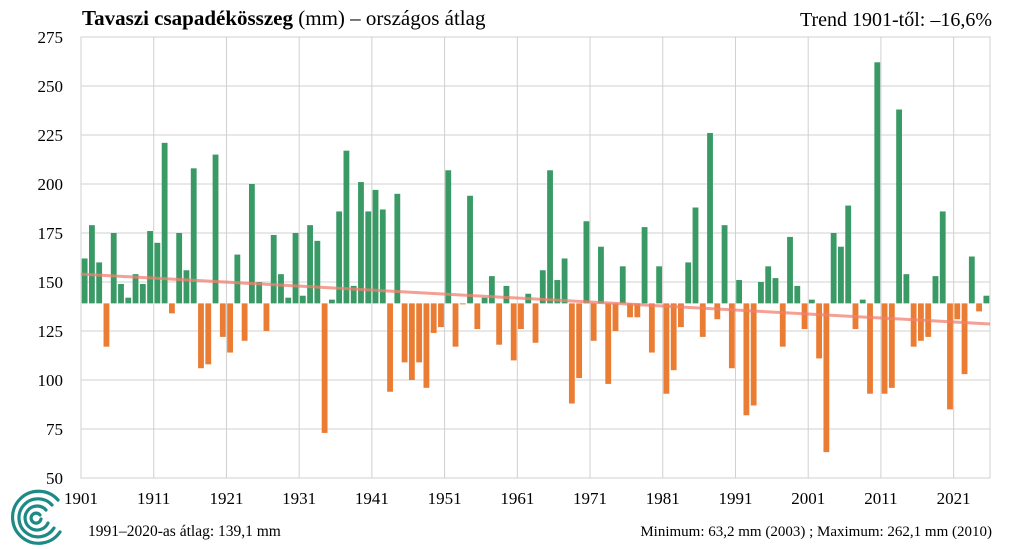  What do you see at coordinates (54, 429) in the screenshot?
I see `y-tick-label: 75` at bounding box center [54, 429].